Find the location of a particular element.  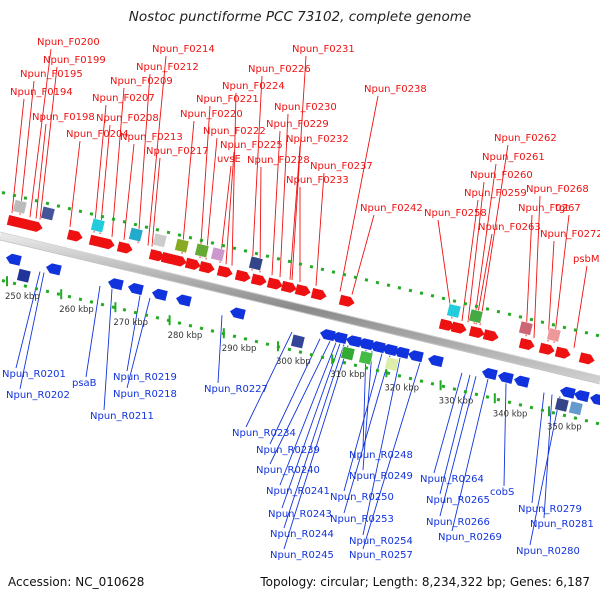

forward-gene-label: Npun_F0263 is located at coordinates (509, 227).